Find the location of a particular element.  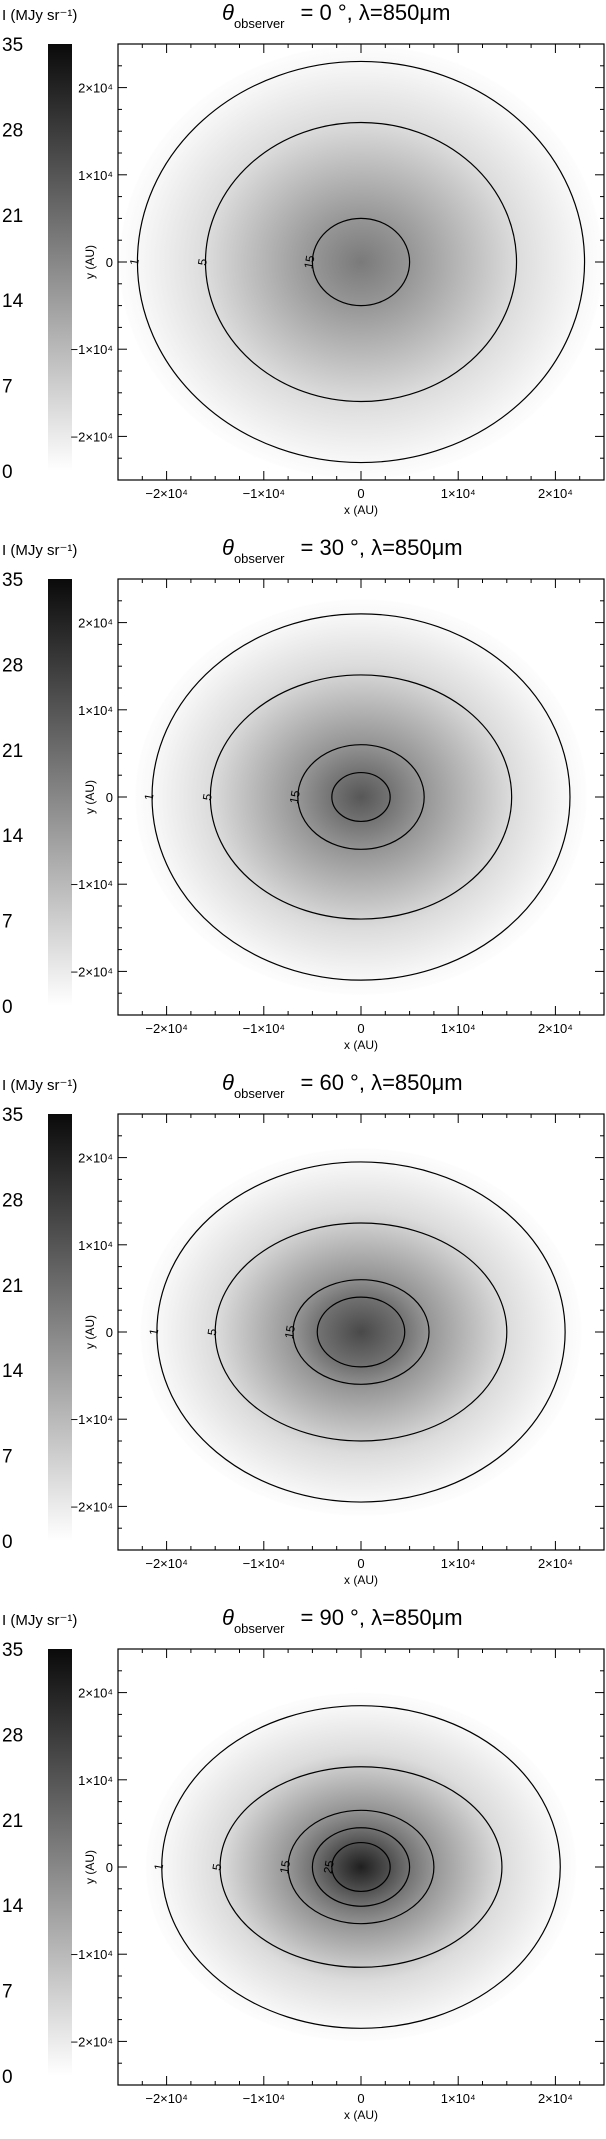

y-tick-label: −2×10⁴ is located at coordinates (92, 436).